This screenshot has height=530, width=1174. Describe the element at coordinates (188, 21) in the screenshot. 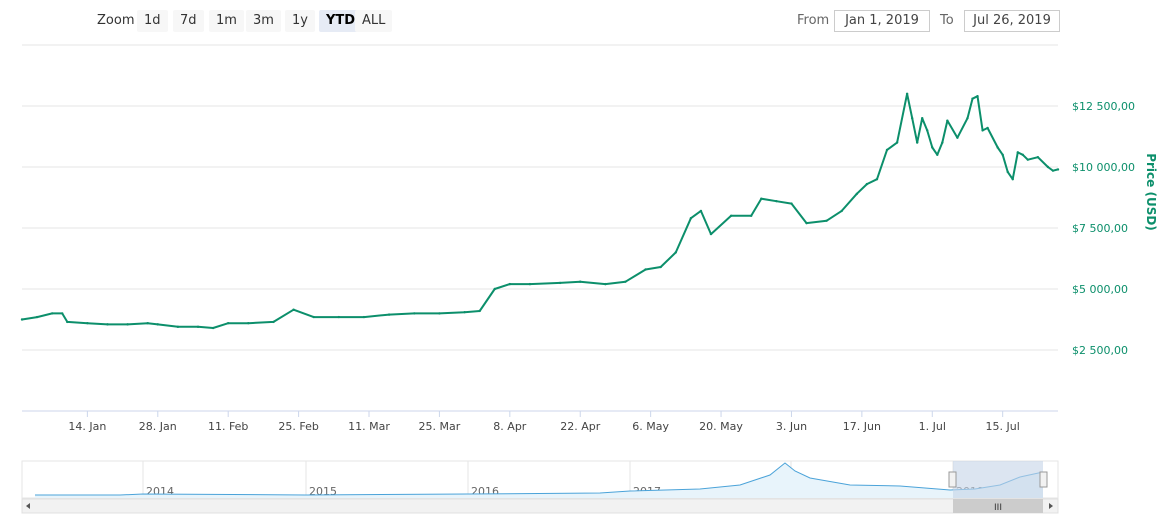

I see `zoom-7d-button: 7d` at that location.